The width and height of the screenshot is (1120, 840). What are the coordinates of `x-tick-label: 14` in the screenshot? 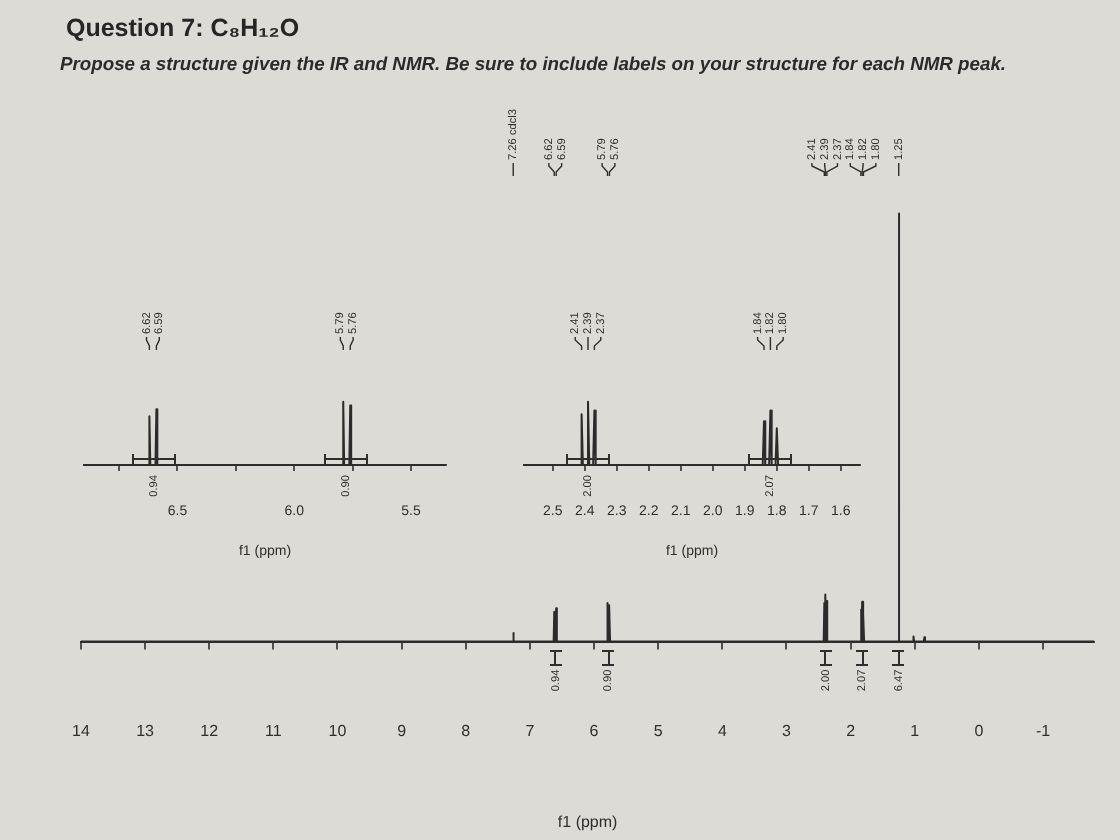 It's located at (81, 730).